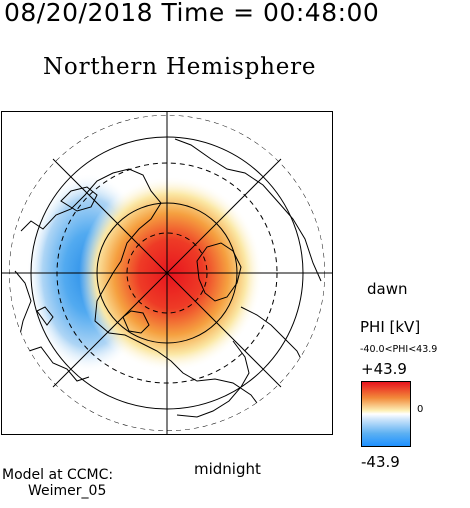 The image size is (470, 508). I want to click on legend-range: -40.0<PHI<43.9, so click(399, 349).